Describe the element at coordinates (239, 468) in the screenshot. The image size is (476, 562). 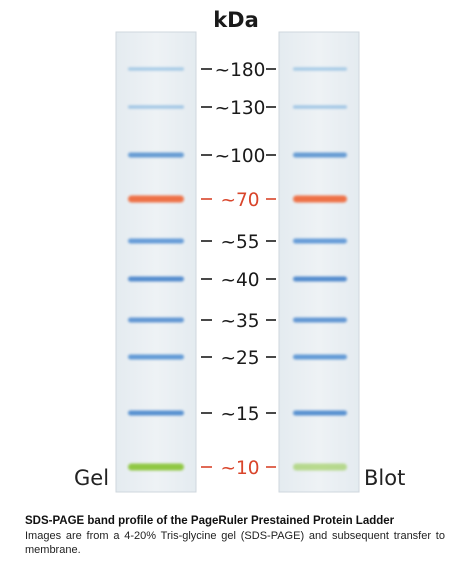
I see `marker-label-10: ~10` at that location.